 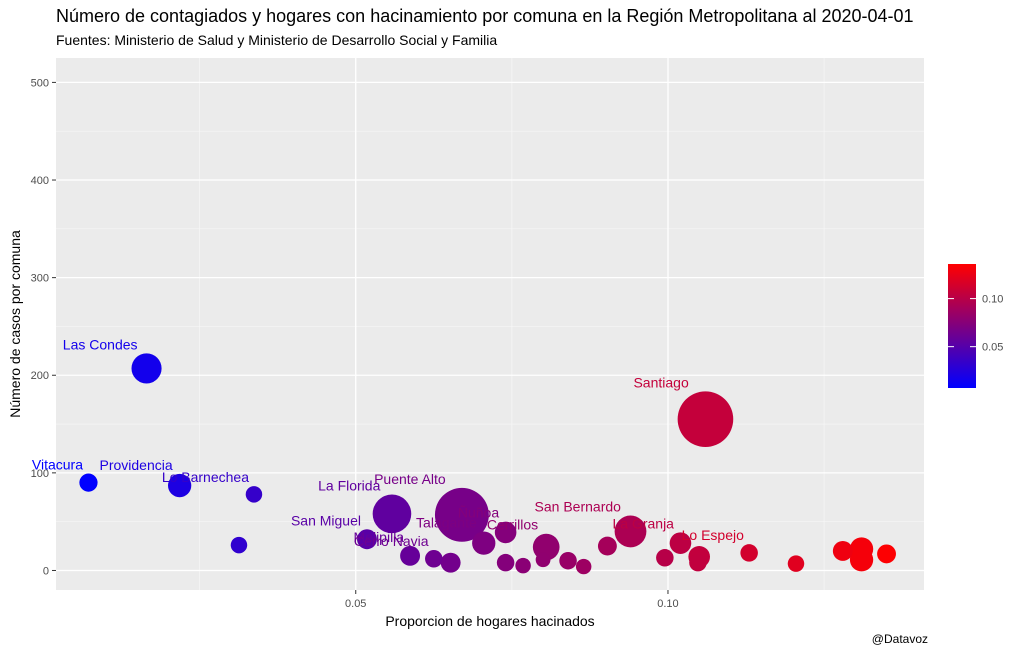 I want to click on point-label: San Bernardo, so click(x=578, y=507).